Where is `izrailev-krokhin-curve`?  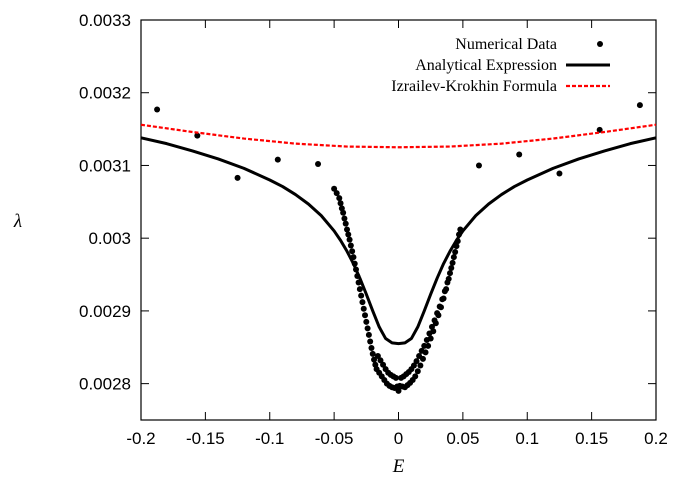
izrailev-krokhin-curve is located at coordinates (398, 136).